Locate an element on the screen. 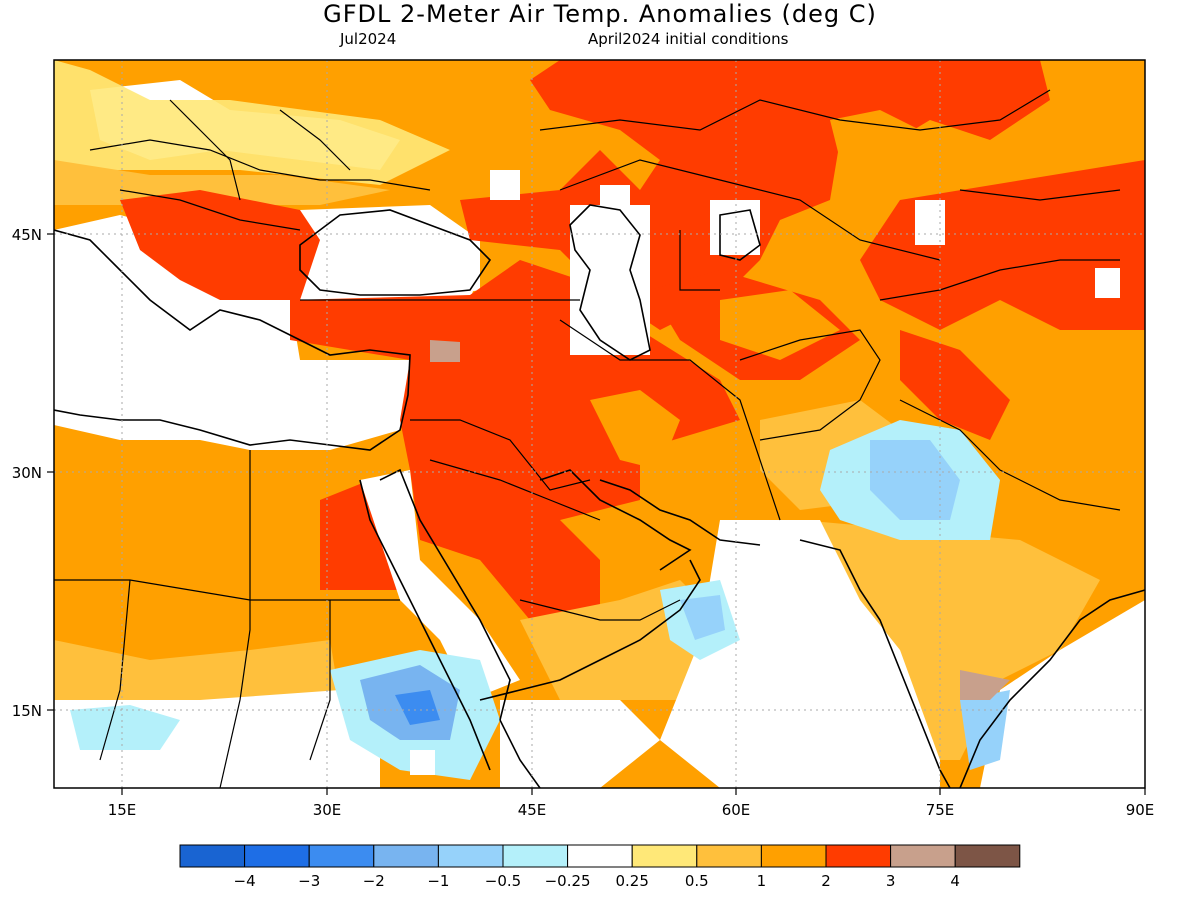  colorbar-label: −0.5 is located at coordinates (503, 881).